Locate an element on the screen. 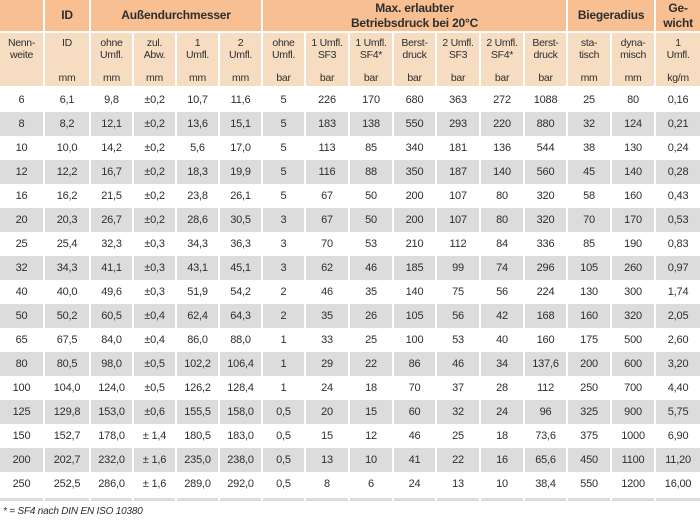 The height and width of the screenshot is (523, 700). table-cell: ±0,3 is located at coordinates (155, 268).